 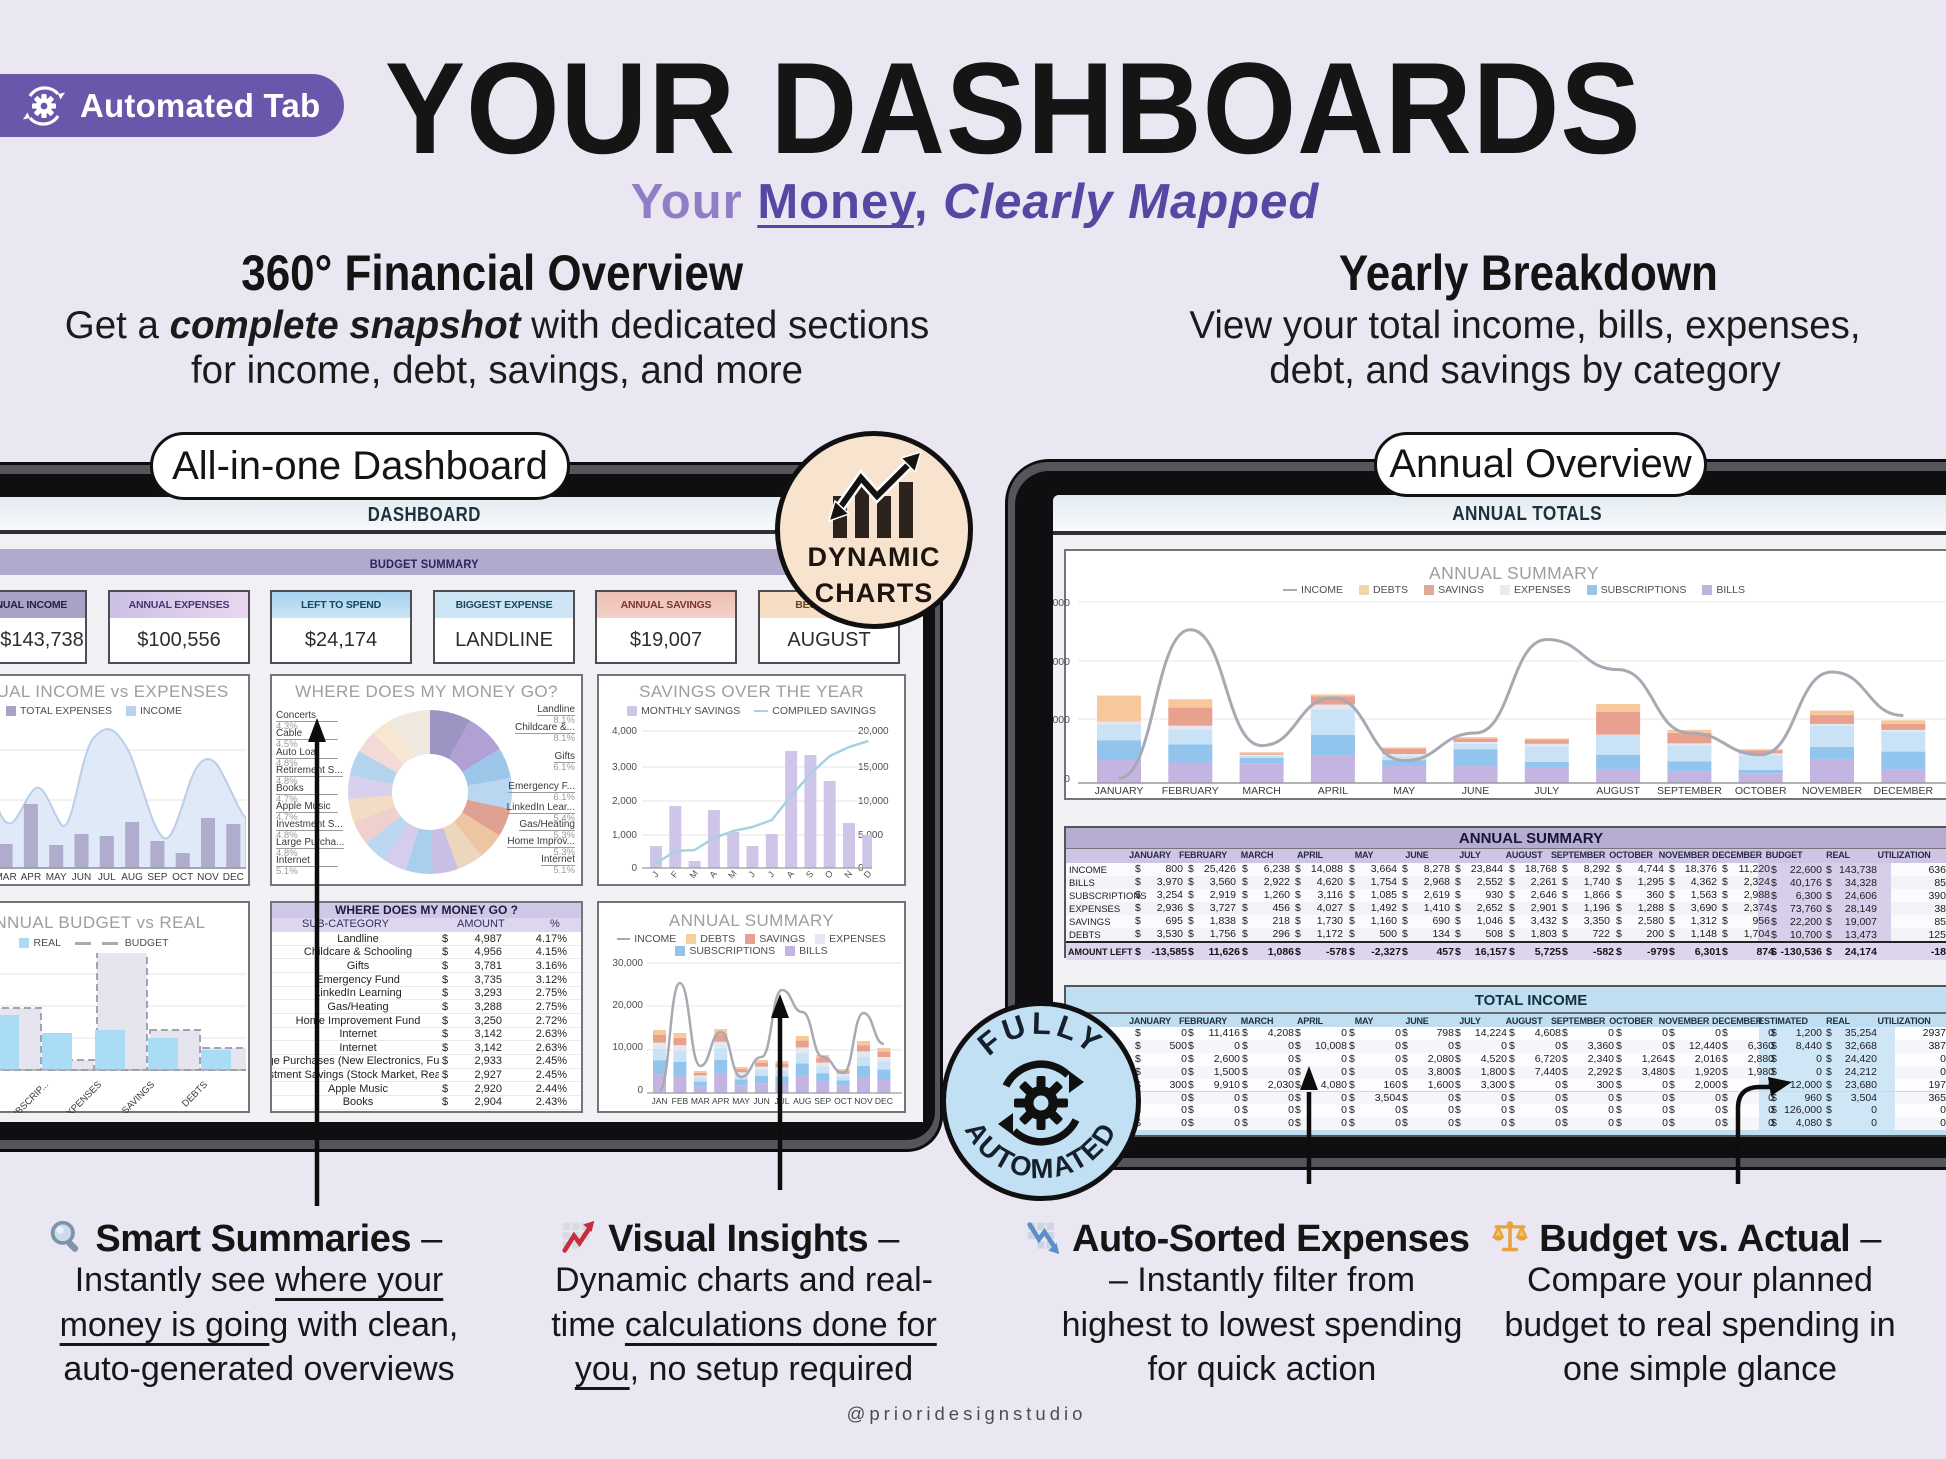 What do you see at coordinates (1689, 791) in the screenshot?
I see `svg-text: SEPTEMBER` at bounding box center [1689, 791].